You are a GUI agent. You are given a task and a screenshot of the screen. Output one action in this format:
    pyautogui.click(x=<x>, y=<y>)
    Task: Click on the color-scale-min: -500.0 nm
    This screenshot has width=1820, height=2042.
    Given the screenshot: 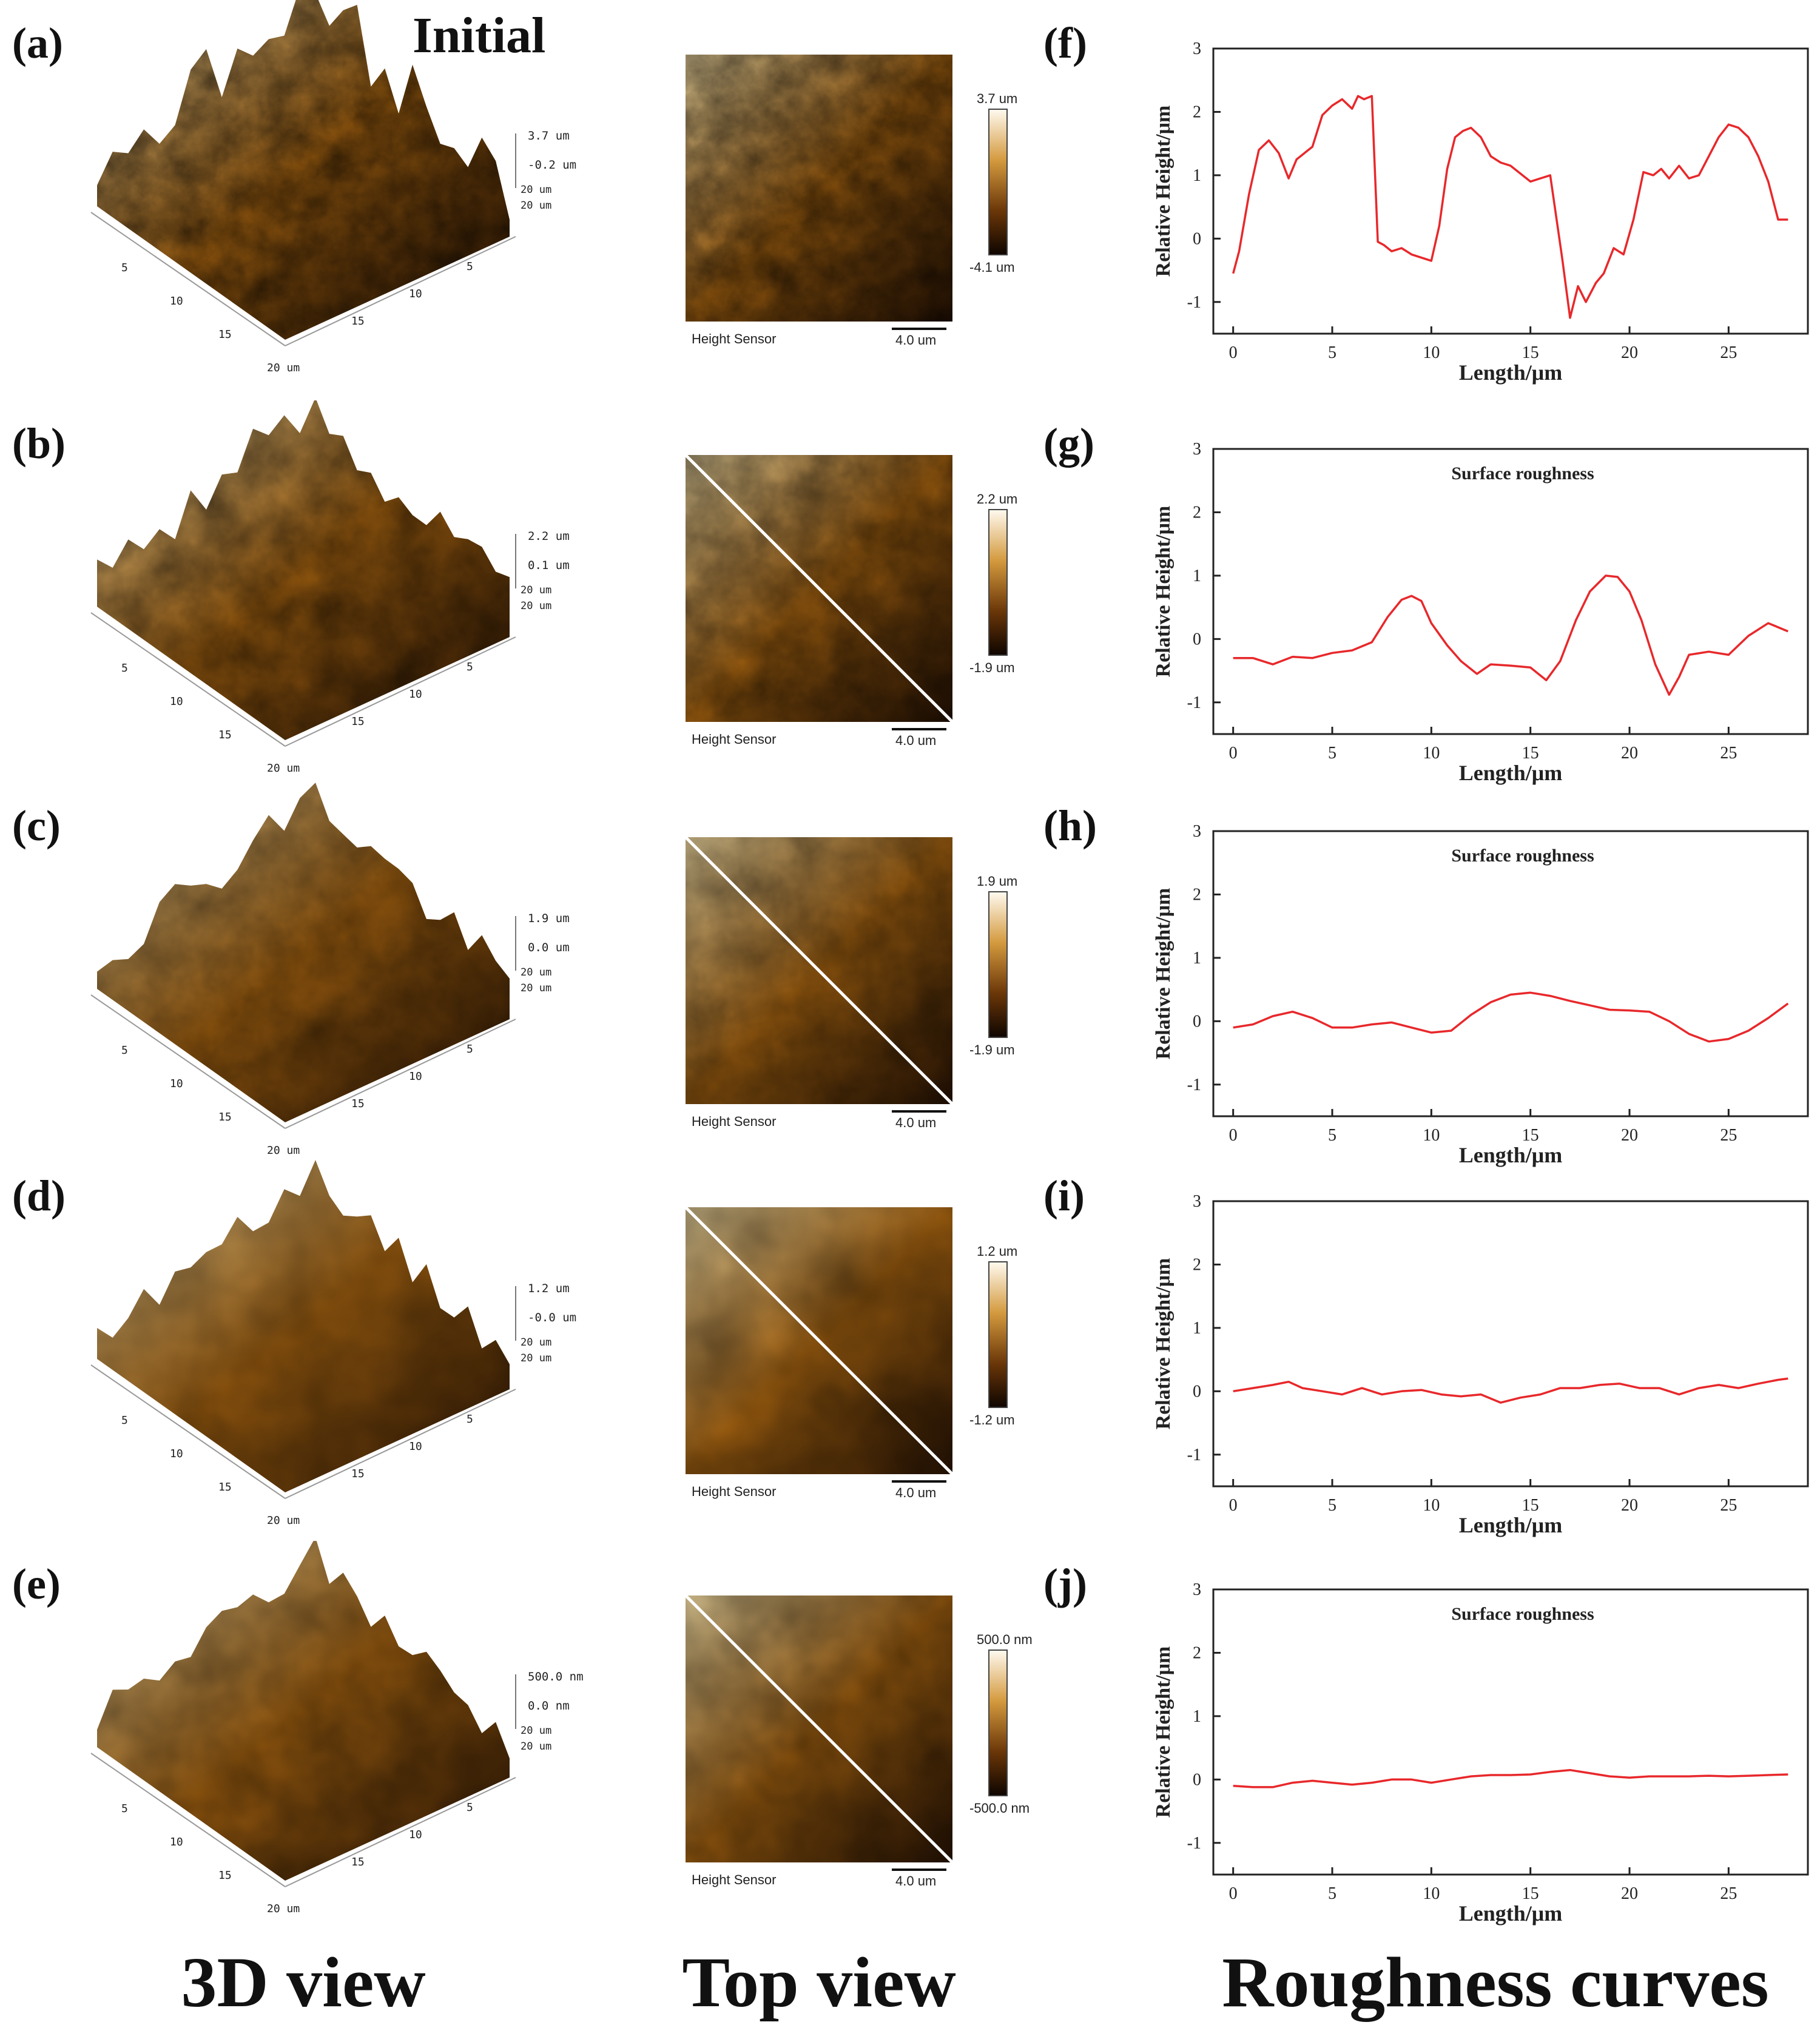 What is the action you would take?
    pyautogui.click(x=999, y=1808)
    